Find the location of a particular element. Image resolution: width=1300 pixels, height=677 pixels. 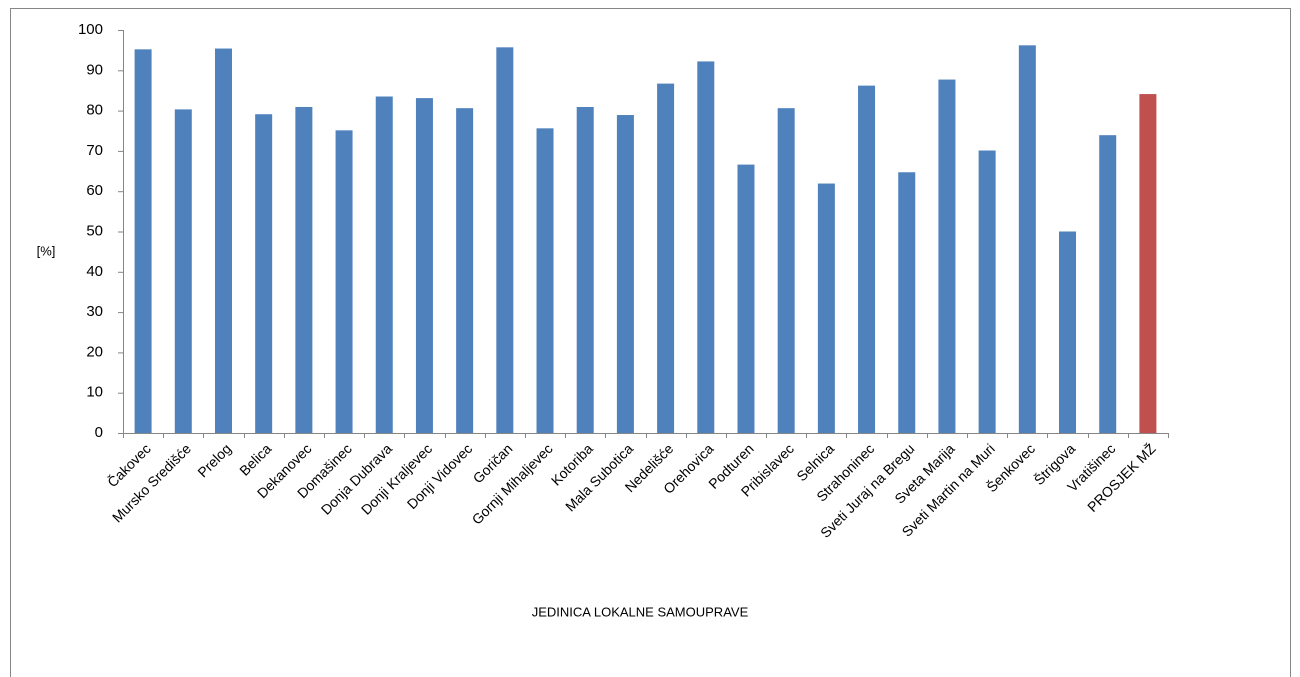

x-tick-label: Belica is located at coordinates (255, 459).